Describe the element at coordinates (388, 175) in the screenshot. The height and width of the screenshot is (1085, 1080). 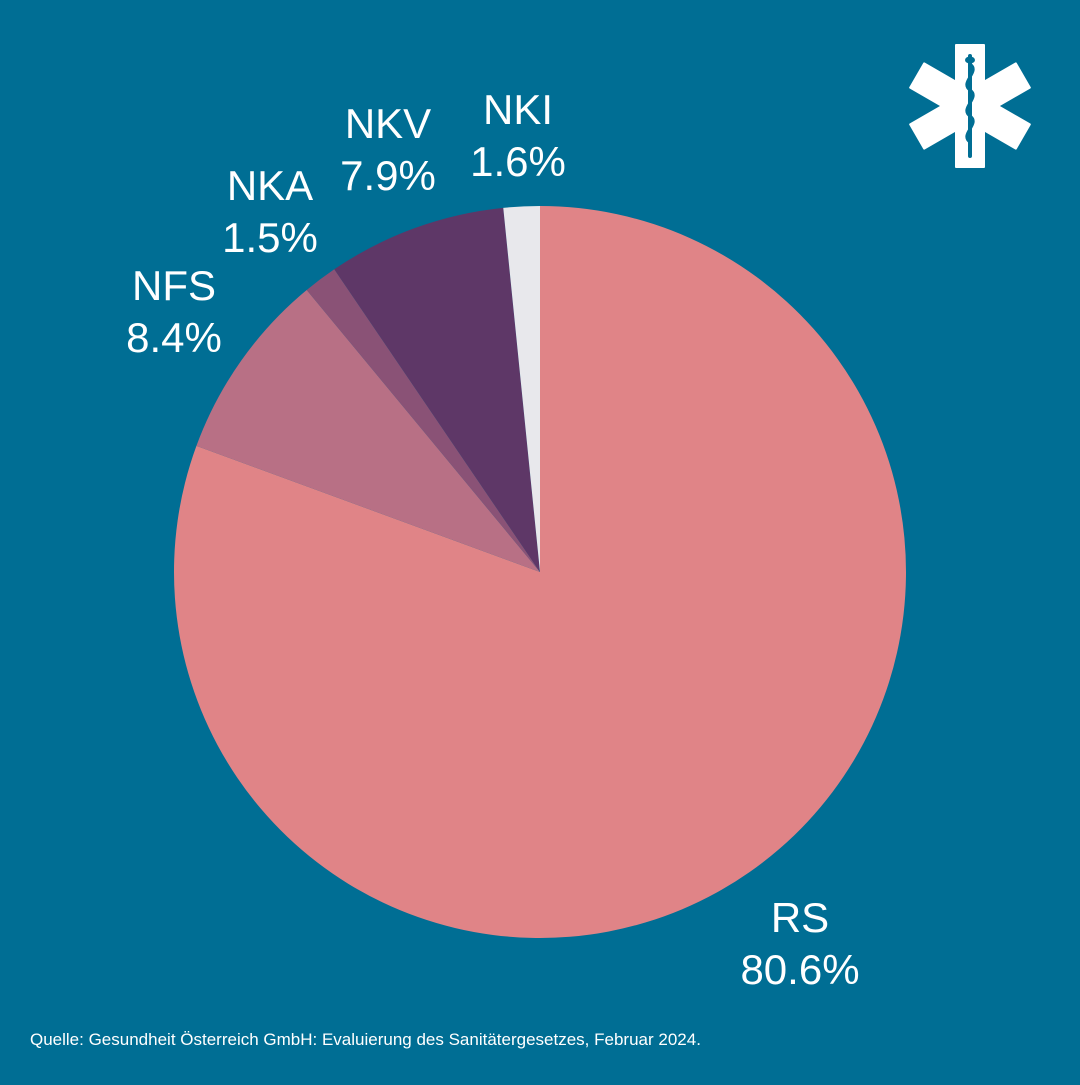
I see `label-nkv-value: 7.9%` at that location.